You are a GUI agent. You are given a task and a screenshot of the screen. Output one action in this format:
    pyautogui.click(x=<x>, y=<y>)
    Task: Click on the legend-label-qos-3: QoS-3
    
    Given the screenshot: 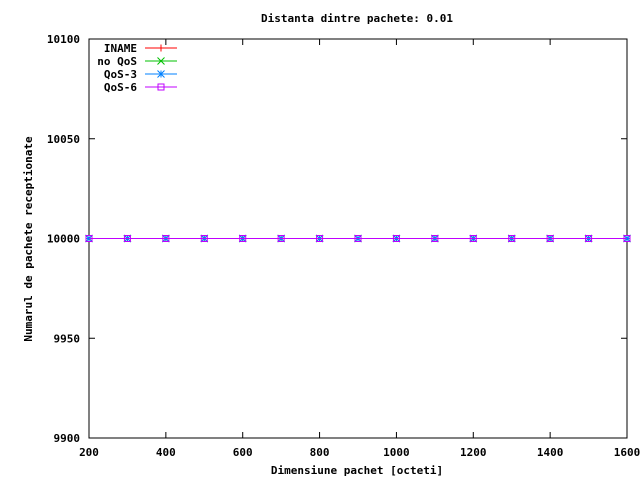 What is the action you would take?
    pyautogui.click(x=120, y=74)
    